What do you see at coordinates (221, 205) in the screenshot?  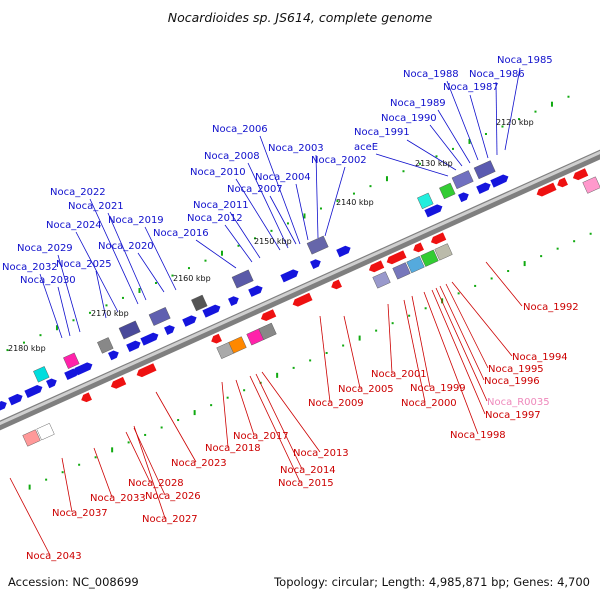 I see `gene-label: Noca_2011` at bounding box center [221, 205].